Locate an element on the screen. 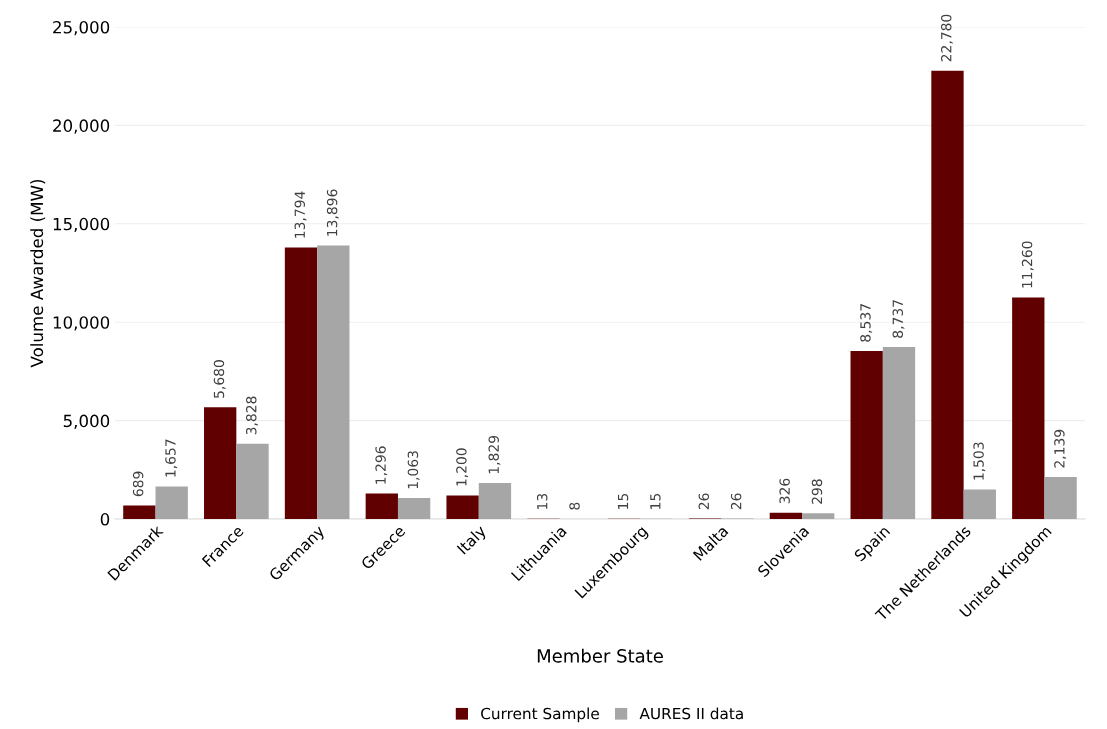 This screenshot has width=1107, height=729. data-label: 13 is located at coordinates (542, 501).